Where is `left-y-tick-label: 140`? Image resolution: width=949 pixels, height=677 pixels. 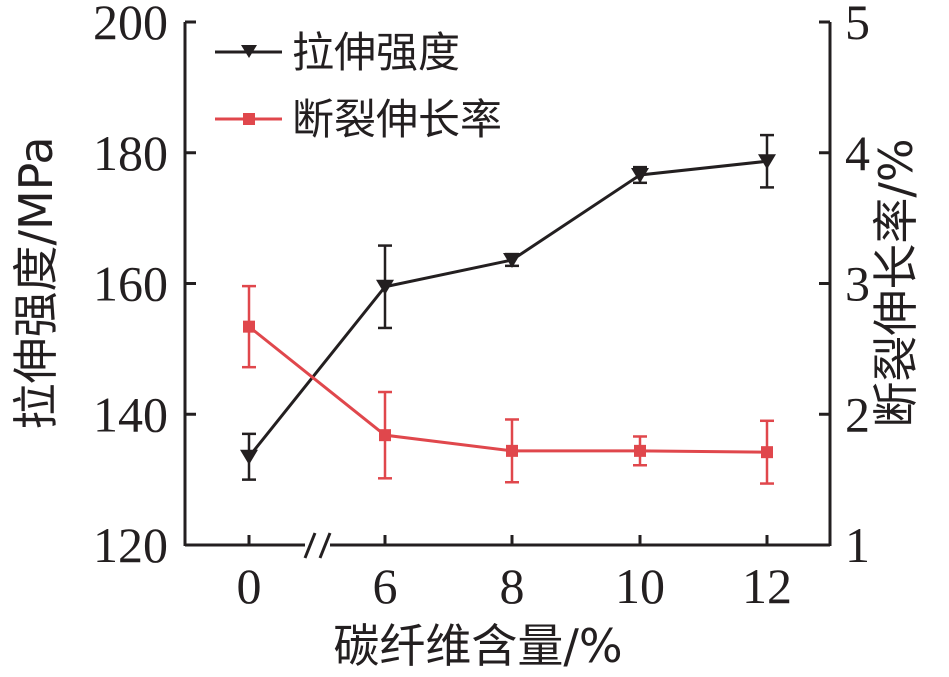
left-y-tick-label: 140 is located at coordinates (130, 414).